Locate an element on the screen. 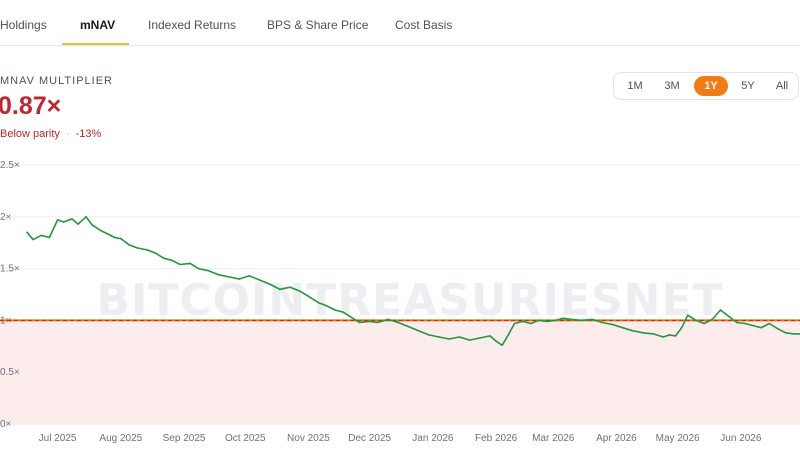 The height and width of the screenshot is (450, 800). x-tick-label: Nov 2025 is located at coordinates (308, 438).